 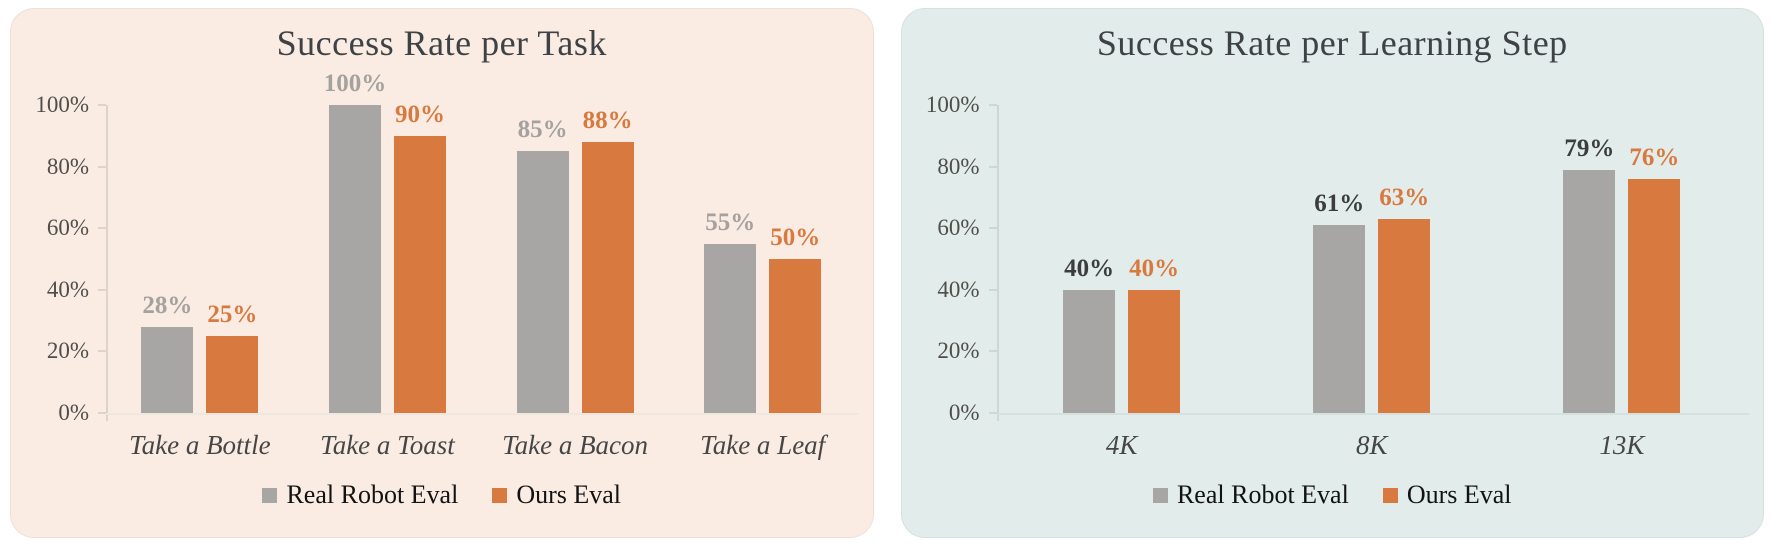 I want to click on bar-value-label: 61%, so click(x=1339, y=204).